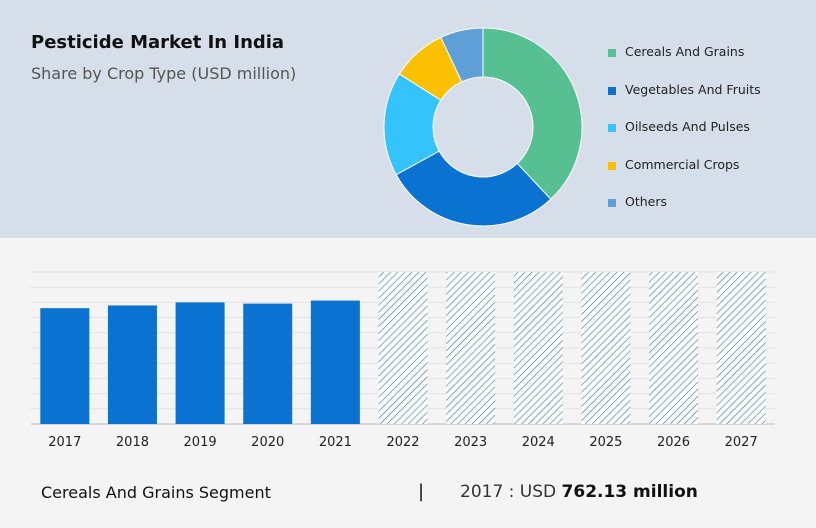 This screenshot has height=528, width=816. What do you see at coordinates (646, 201) in the screenshot?
I see `legend-label: Others` at bounding box center [646, 201].